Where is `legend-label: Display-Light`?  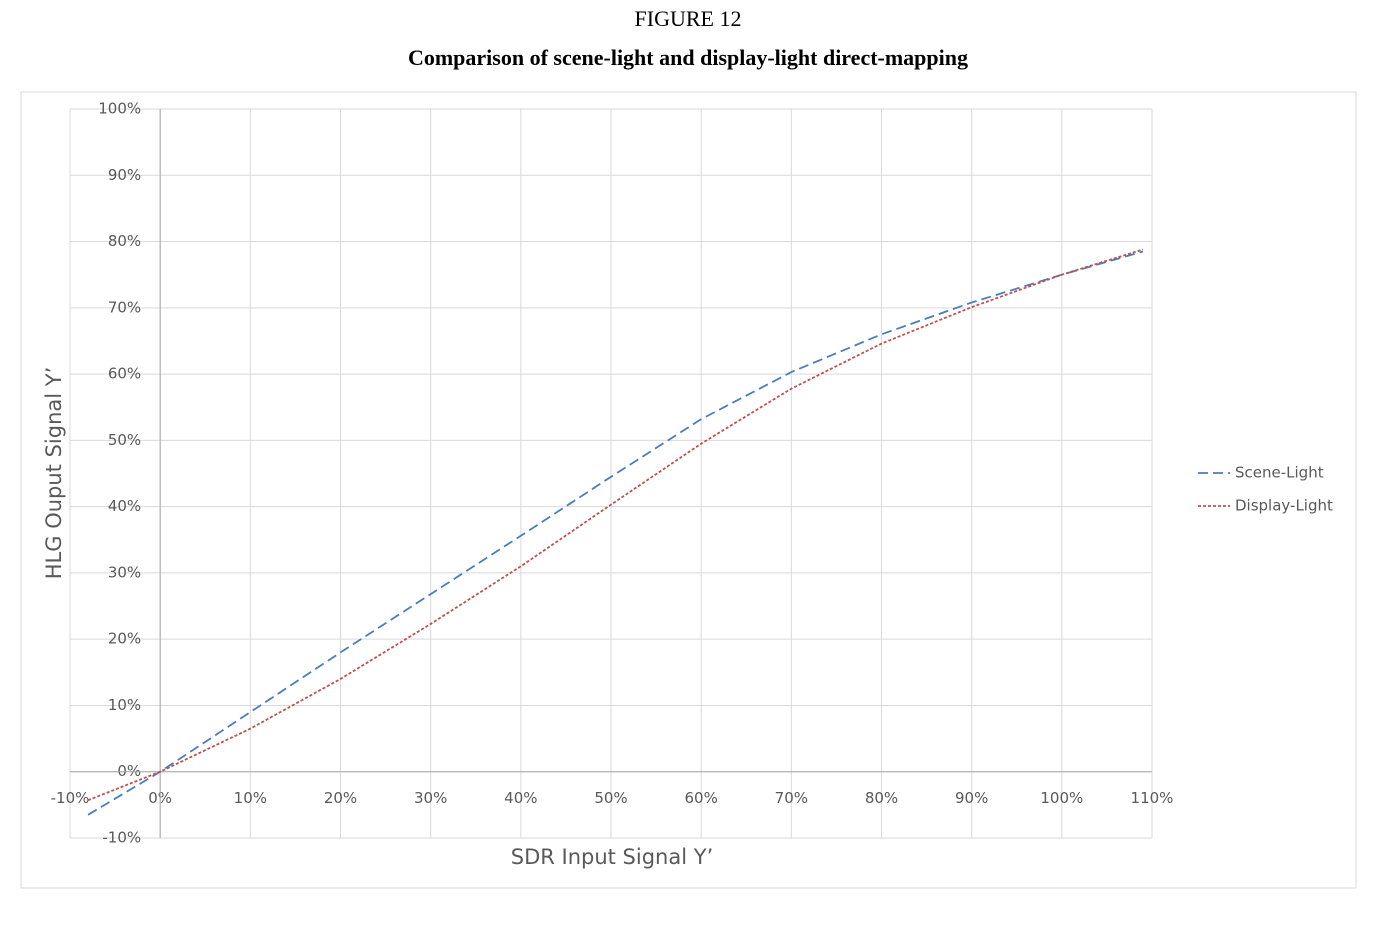 legend-label: Display-Light is located at coordinates (1284, 506).